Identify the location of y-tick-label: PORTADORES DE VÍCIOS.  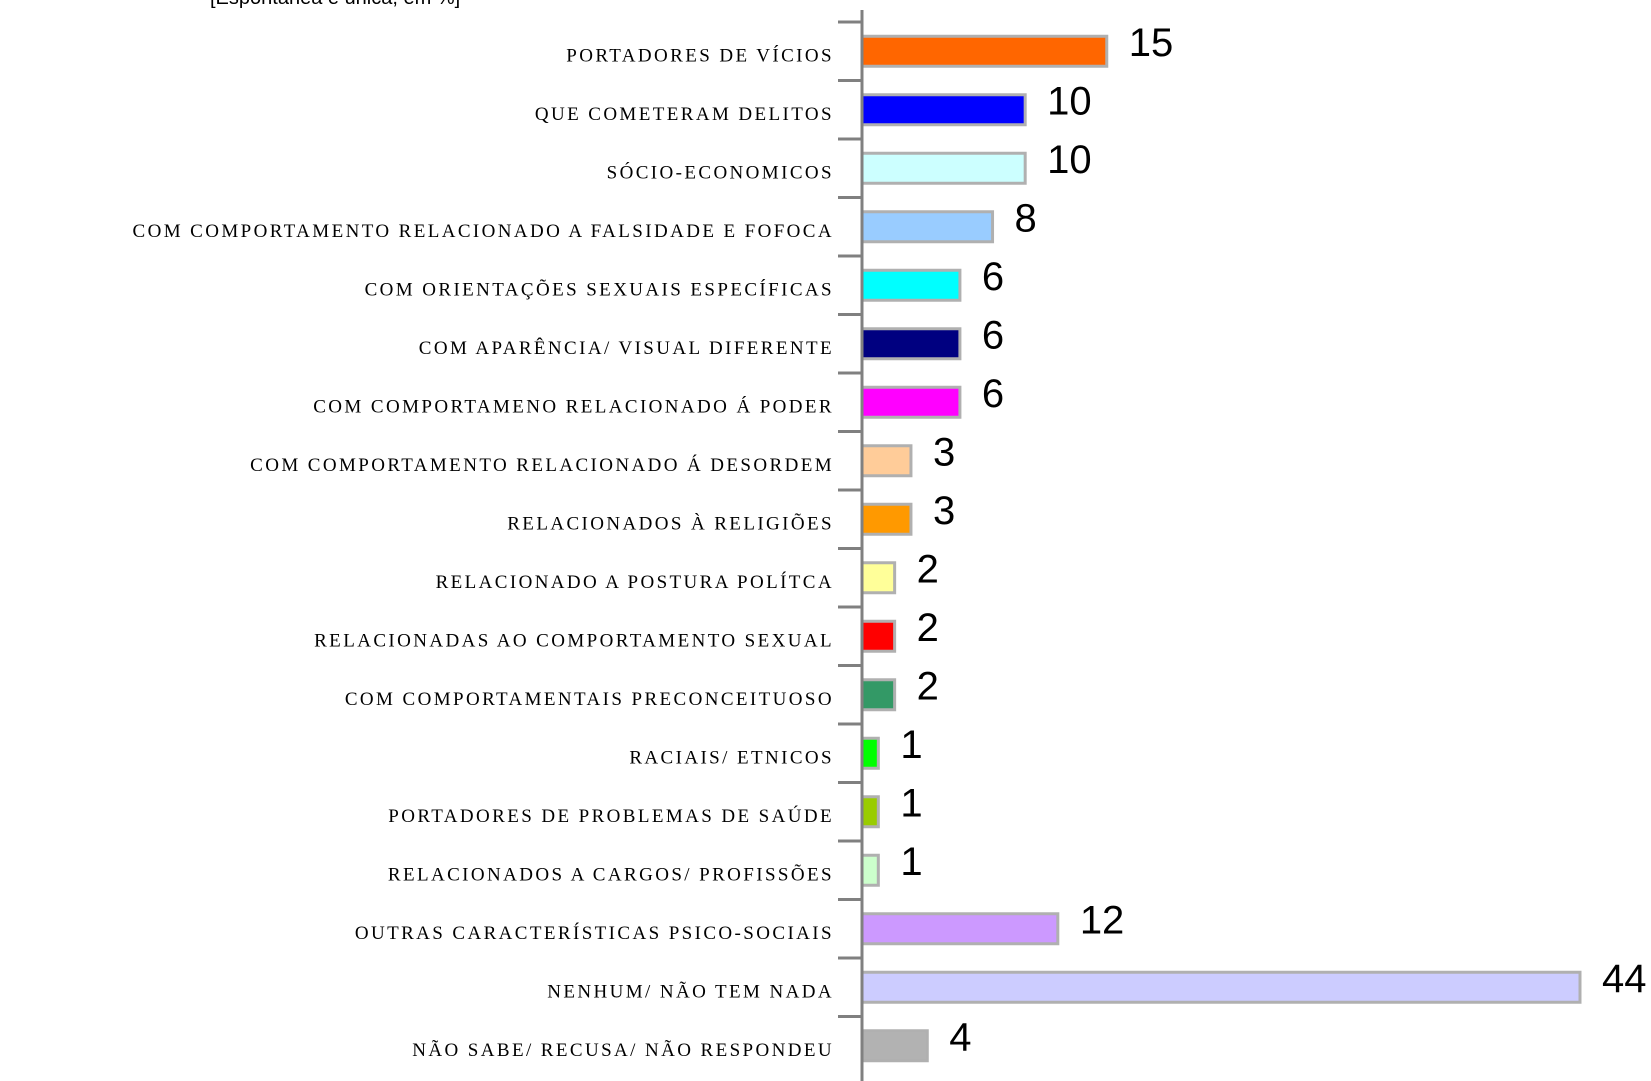
(700, 56).